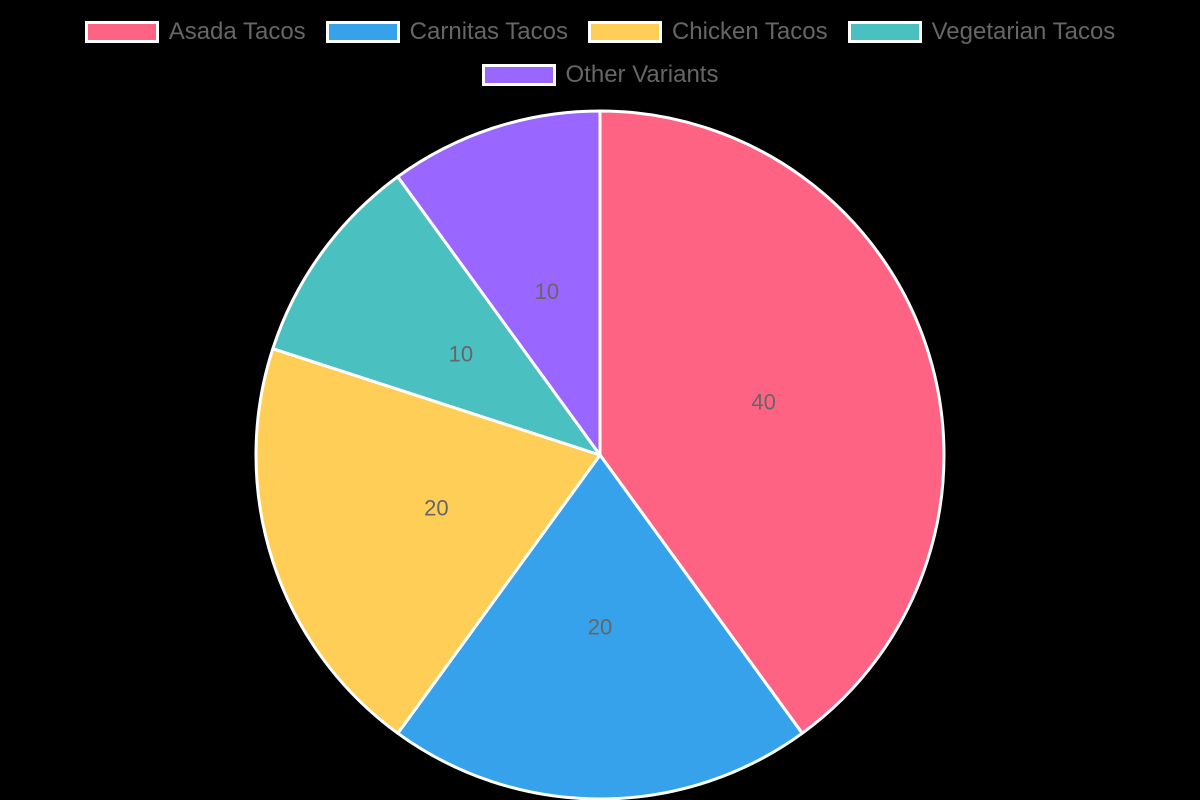 This screenshot has width=1200, height=800. Describe the element at coordinates (499, 282) in the screenshot. I see `pie-slice-other-variants` at that location.